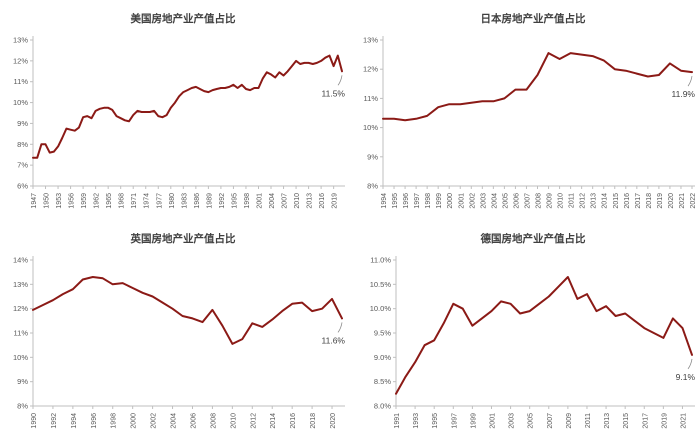 The width and height of the screenshot is (700, 440). Describe the element at coordinates (122, 201) in the screenshot. I see `svg-text: 1968` at that location.